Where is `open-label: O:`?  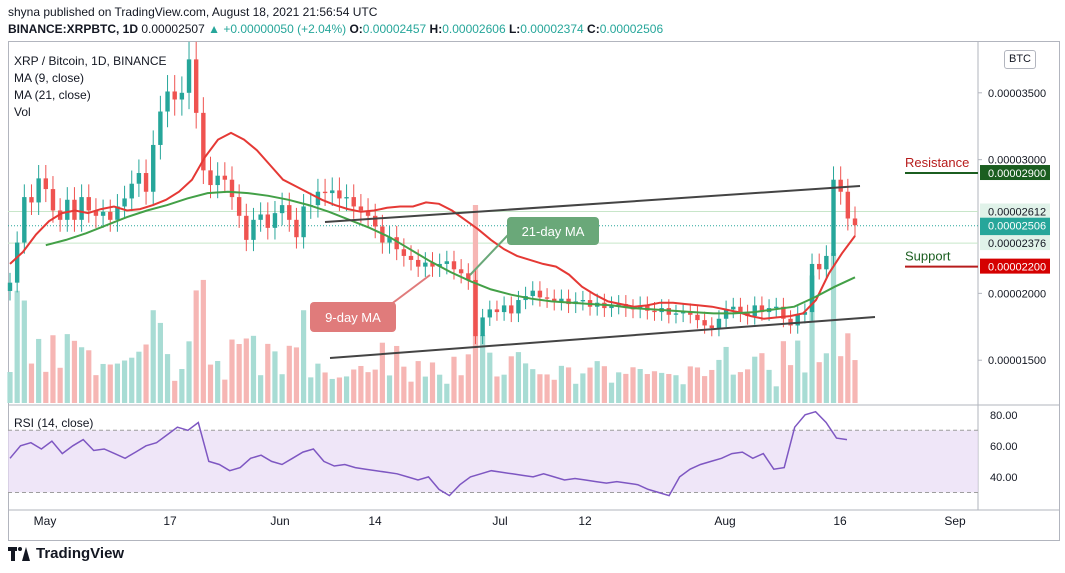
open-label: O: is located at coordinates (356, 29).